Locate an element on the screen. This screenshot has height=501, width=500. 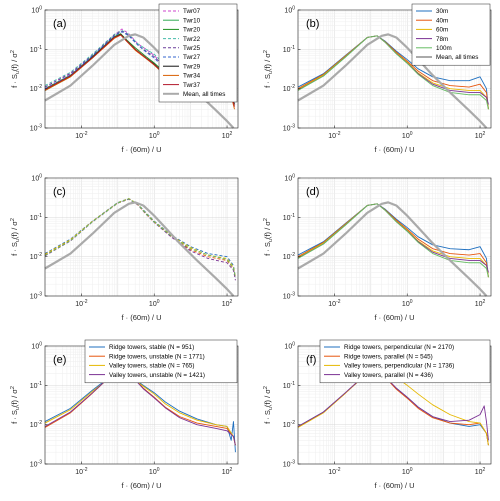
legend-entry: 60m is located at coordinates (442, 30).